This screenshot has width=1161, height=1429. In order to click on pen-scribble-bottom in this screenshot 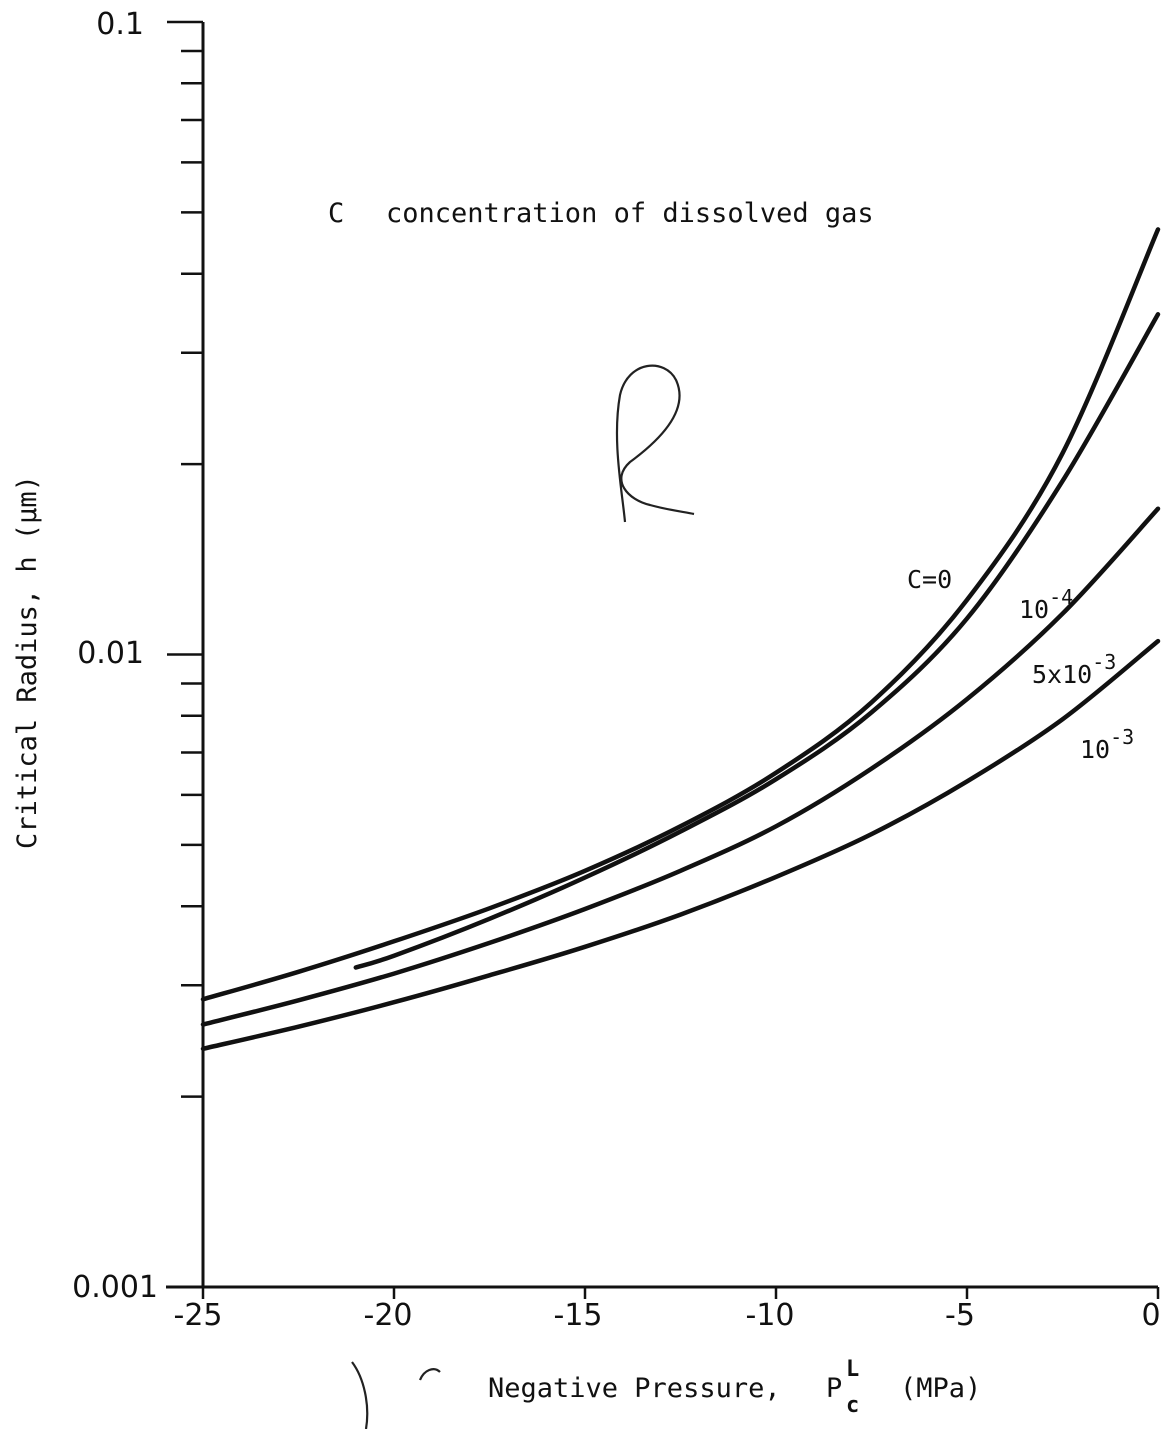, I will do `click(360, 1395)`.